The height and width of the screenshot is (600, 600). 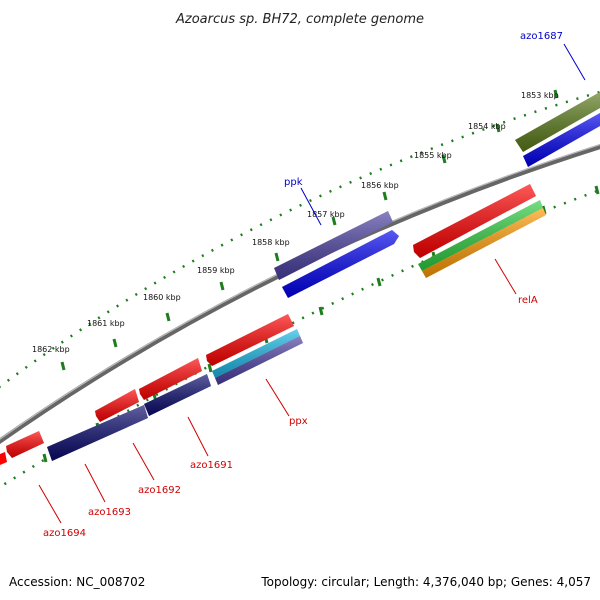 What do you see at coordinates (433, 155) in the screenshot?
I see `kbp-label: 1855 kbp` at bounding box center [433, 155].